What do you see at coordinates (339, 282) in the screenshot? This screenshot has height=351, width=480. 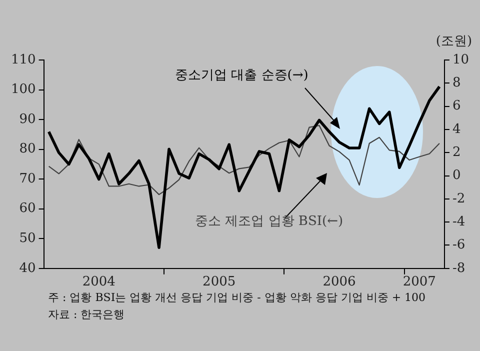 I see `x-tick-label: 2006` at bounding box center [339, 282].